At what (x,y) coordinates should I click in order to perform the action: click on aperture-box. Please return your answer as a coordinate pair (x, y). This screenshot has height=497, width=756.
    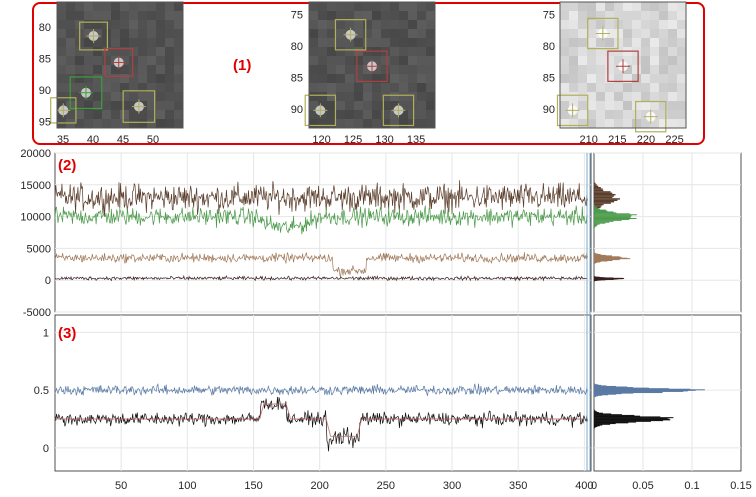
    Looking at the image, I should click on (650, 116).